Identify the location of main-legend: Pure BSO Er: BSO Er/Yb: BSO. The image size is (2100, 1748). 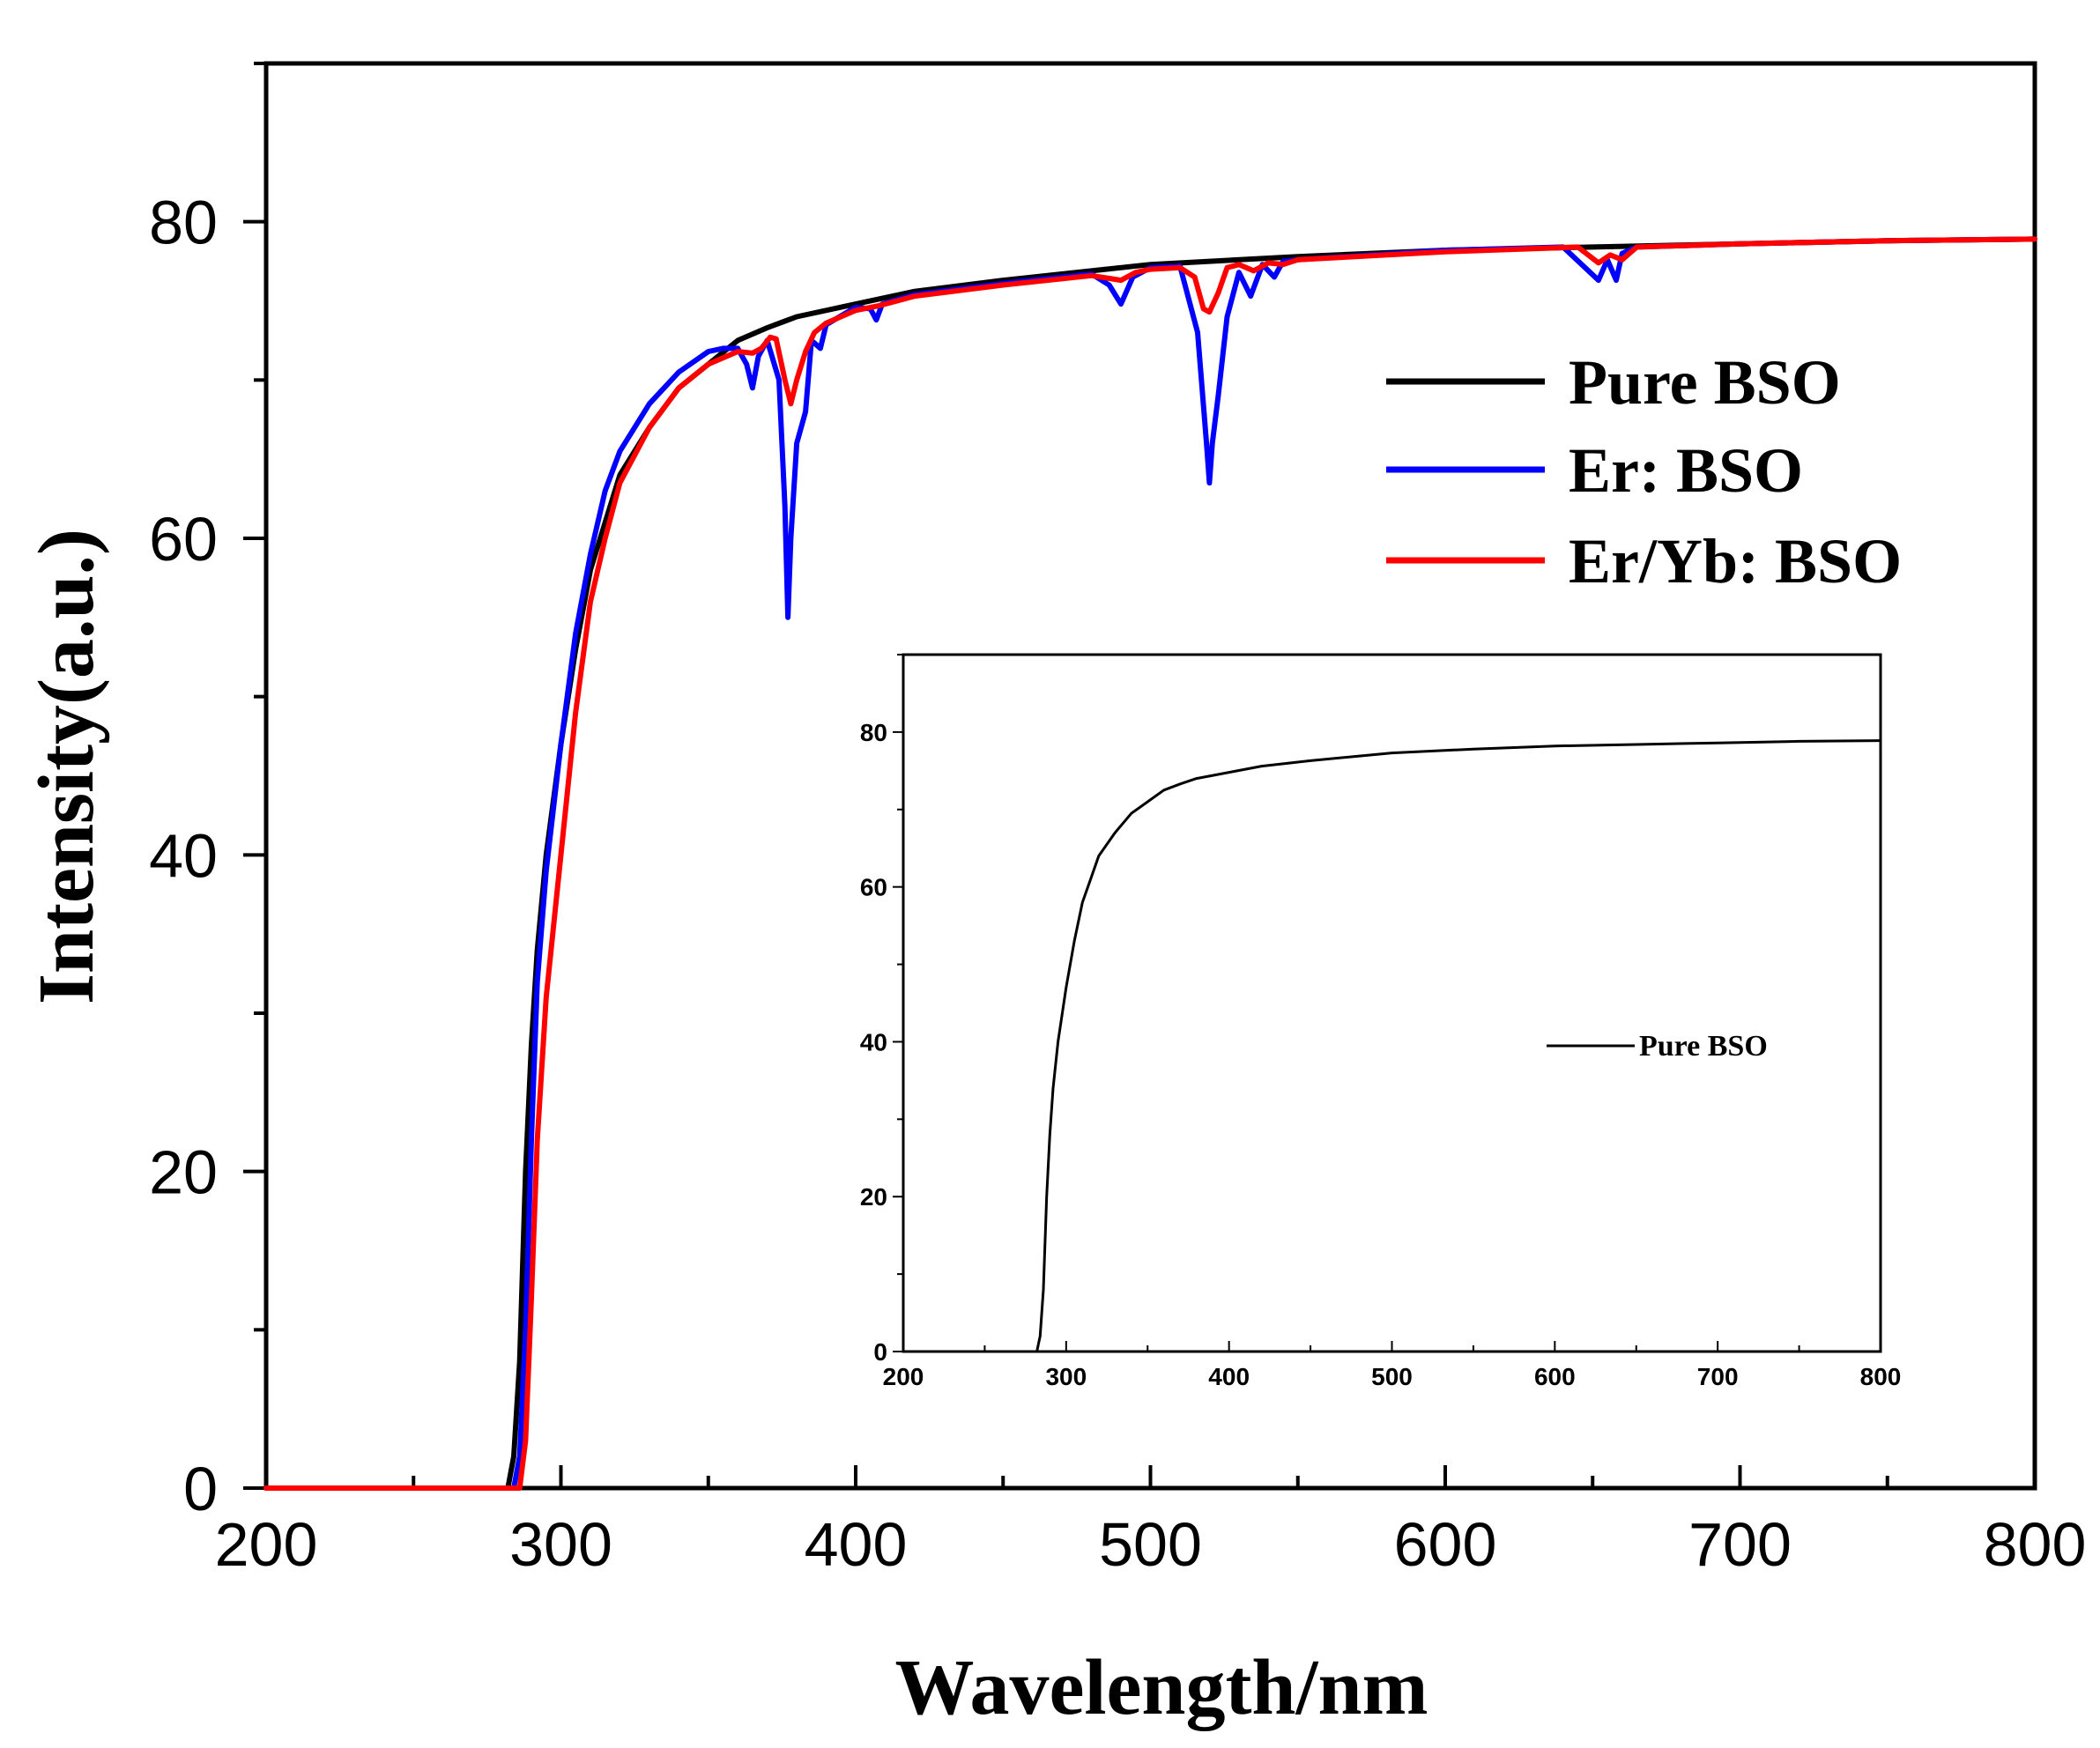
(1644, 471).